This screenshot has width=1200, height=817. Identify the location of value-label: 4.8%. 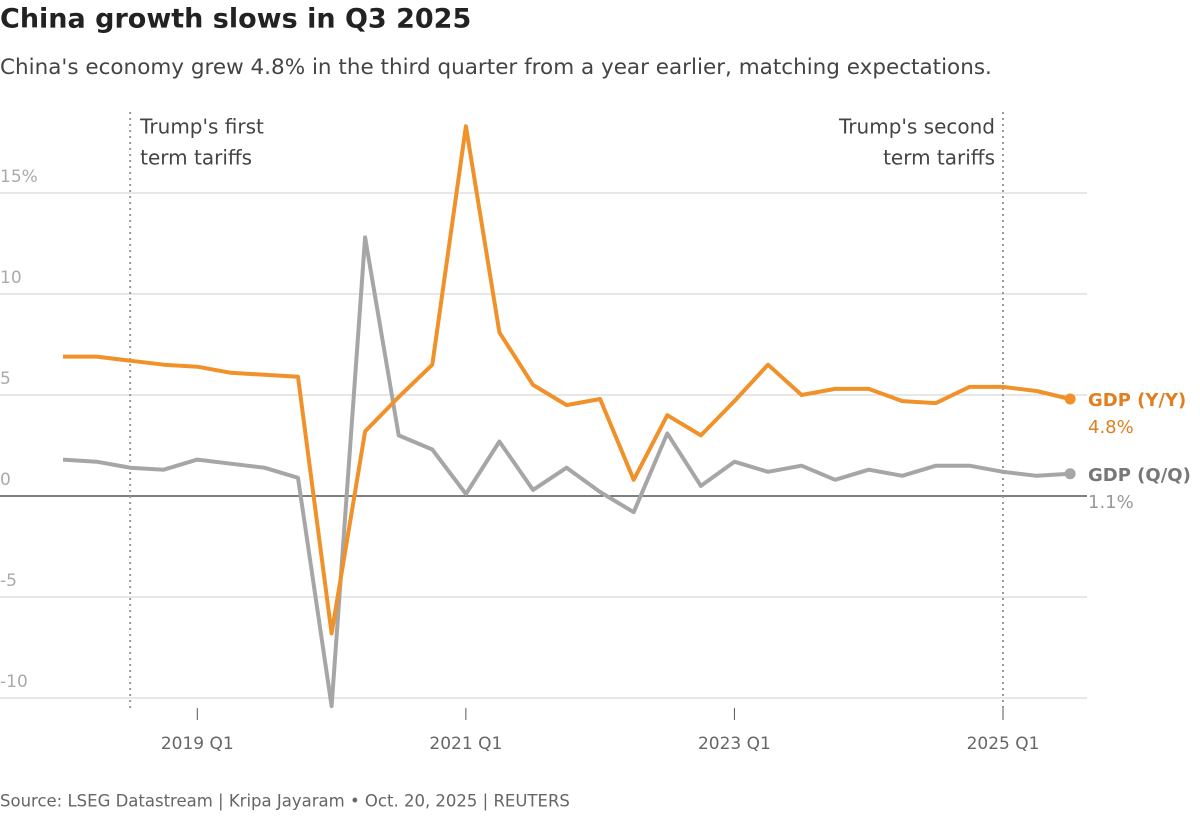
(1111, 427).